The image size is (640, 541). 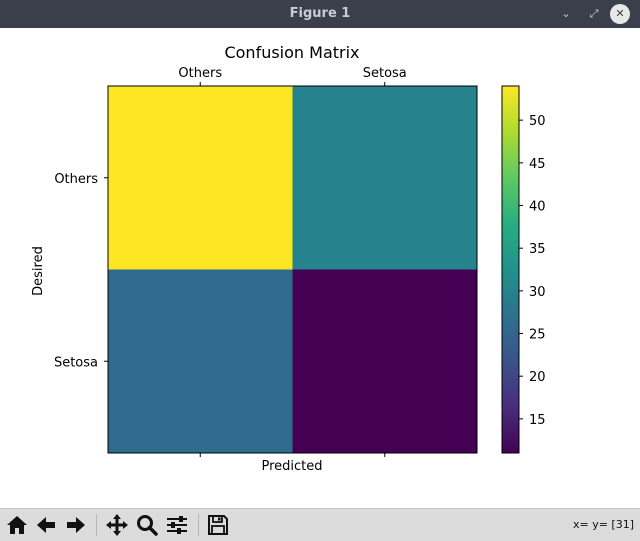 I want to click on move-icon, so click(x=117, y=525).